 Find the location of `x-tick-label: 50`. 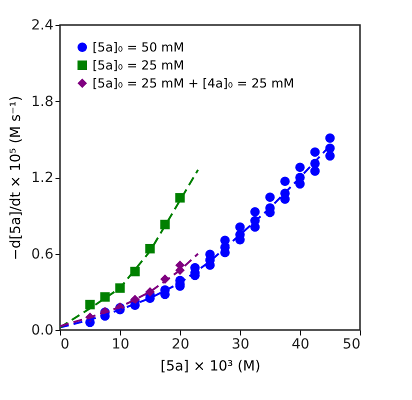

x-tick-label: 50 is located at coordinates (351, 344).